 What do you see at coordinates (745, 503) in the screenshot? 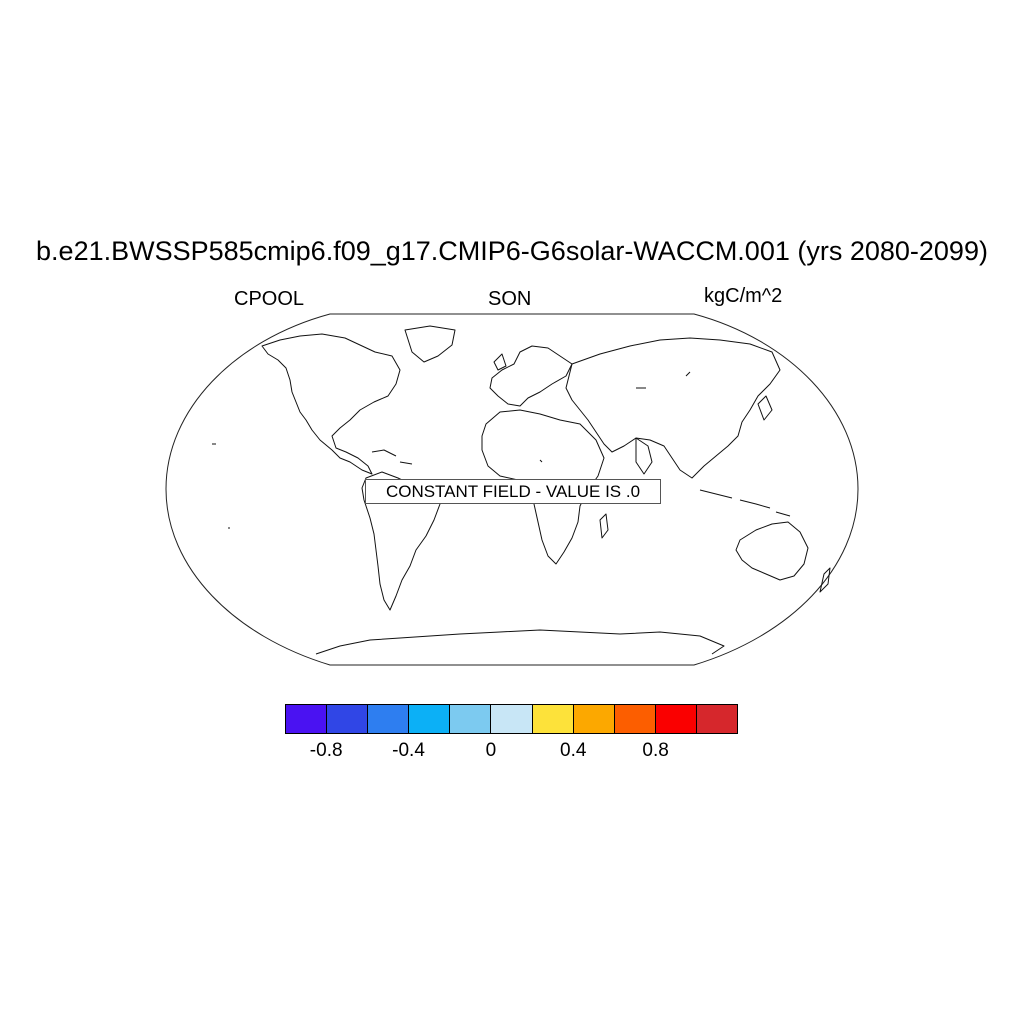
I see `indonesia-coast` at bounding box center [745, 503].